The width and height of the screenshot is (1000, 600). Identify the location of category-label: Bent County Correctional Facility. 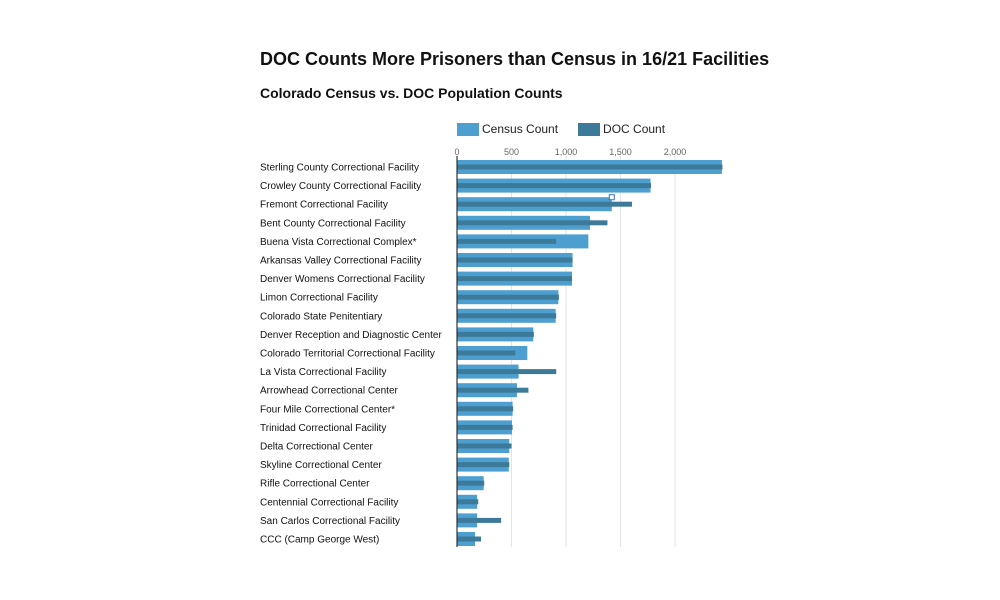
(333, 223).